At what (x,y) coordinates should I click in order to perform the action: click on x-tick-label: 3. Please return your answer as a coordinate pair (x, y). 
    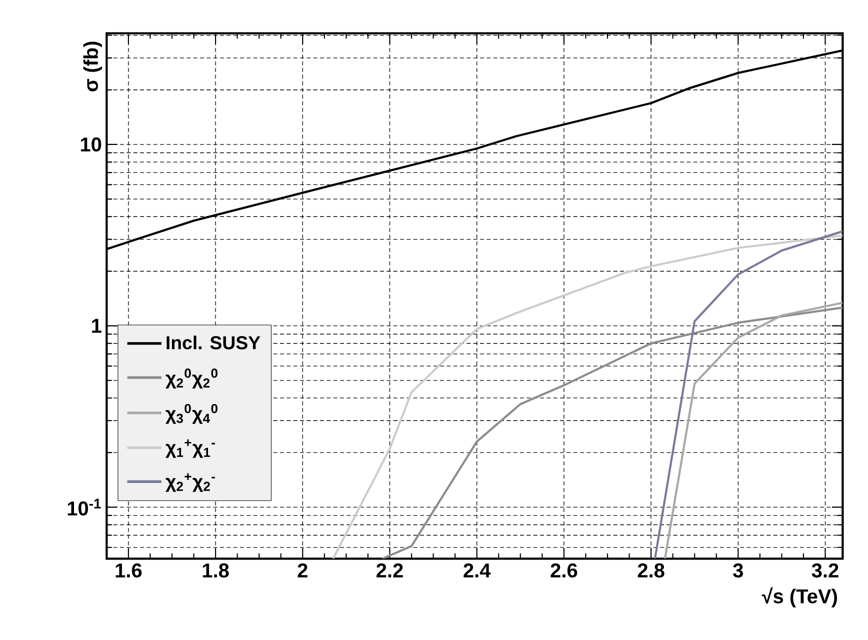
    Looking at the image, I should click on (738, 570).